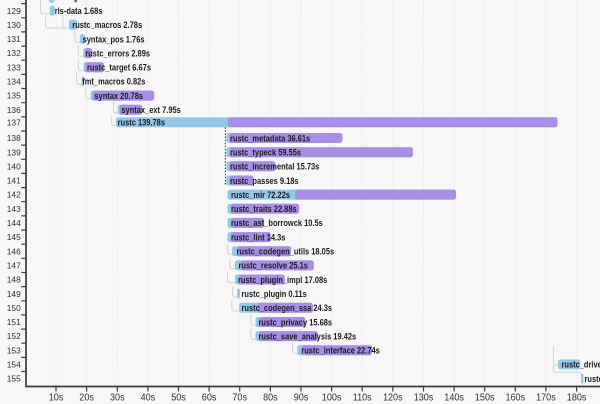  What do you see at coordinates (296, 321) in the screenshot?
I see `svg-text: rustc_privacy 15.68s` at bounding box center [296, 321].